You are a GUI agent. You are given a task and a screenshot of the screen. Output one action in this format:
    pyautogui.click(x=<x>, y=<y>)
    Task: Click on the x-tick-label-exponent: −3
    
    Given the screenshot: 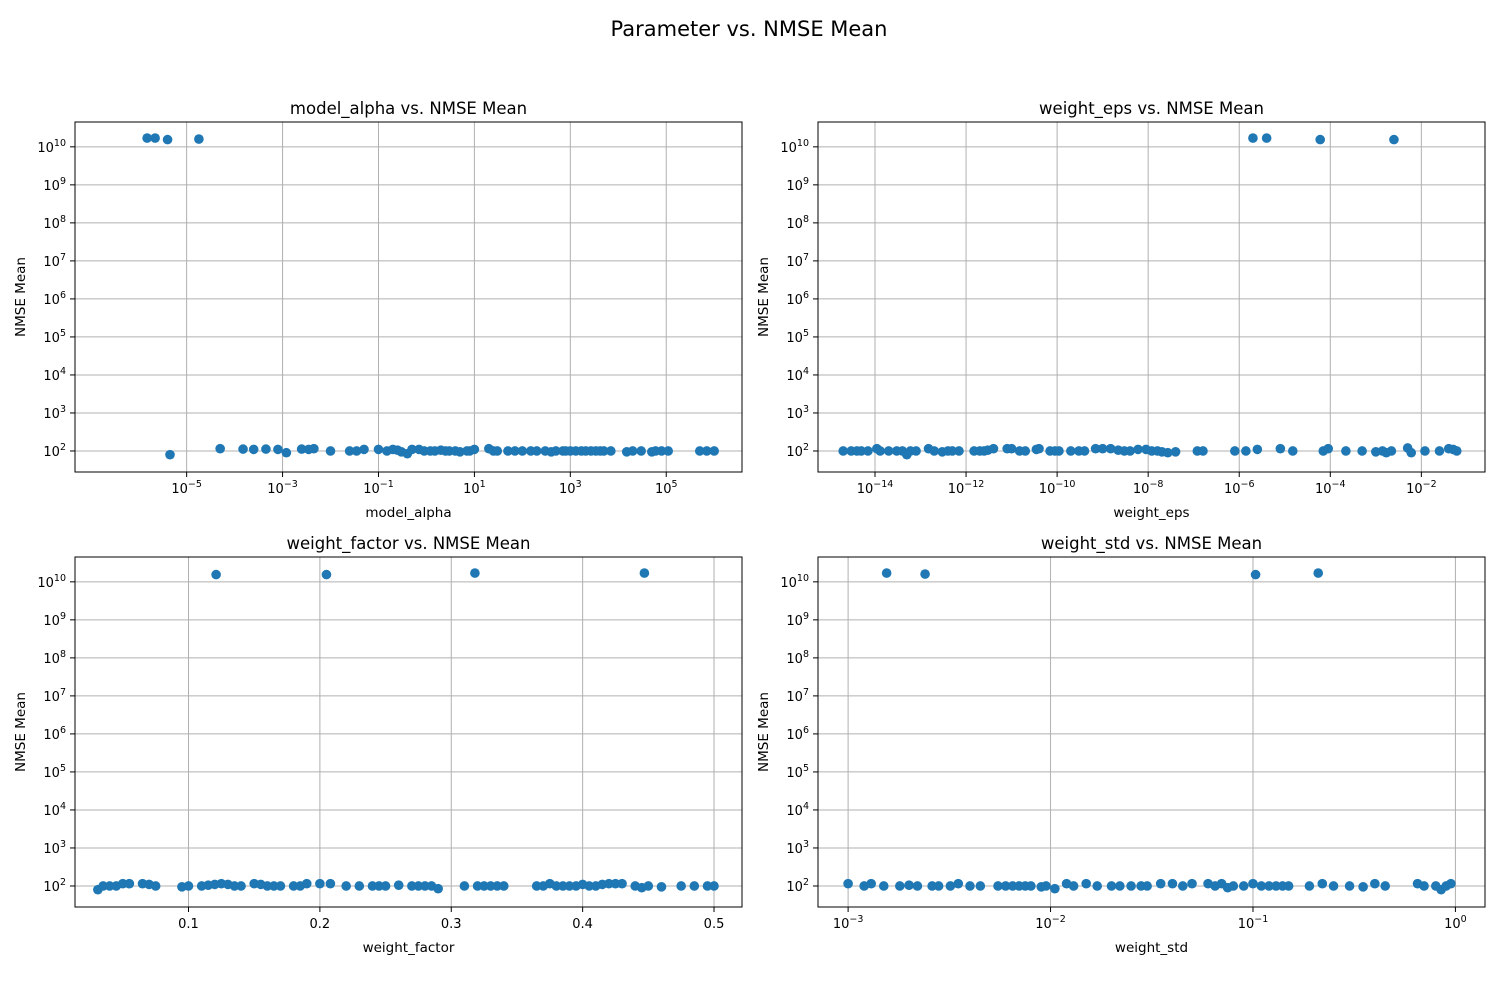 What is the action you would take?
    pyautogui.click(x=856, y=919)
    